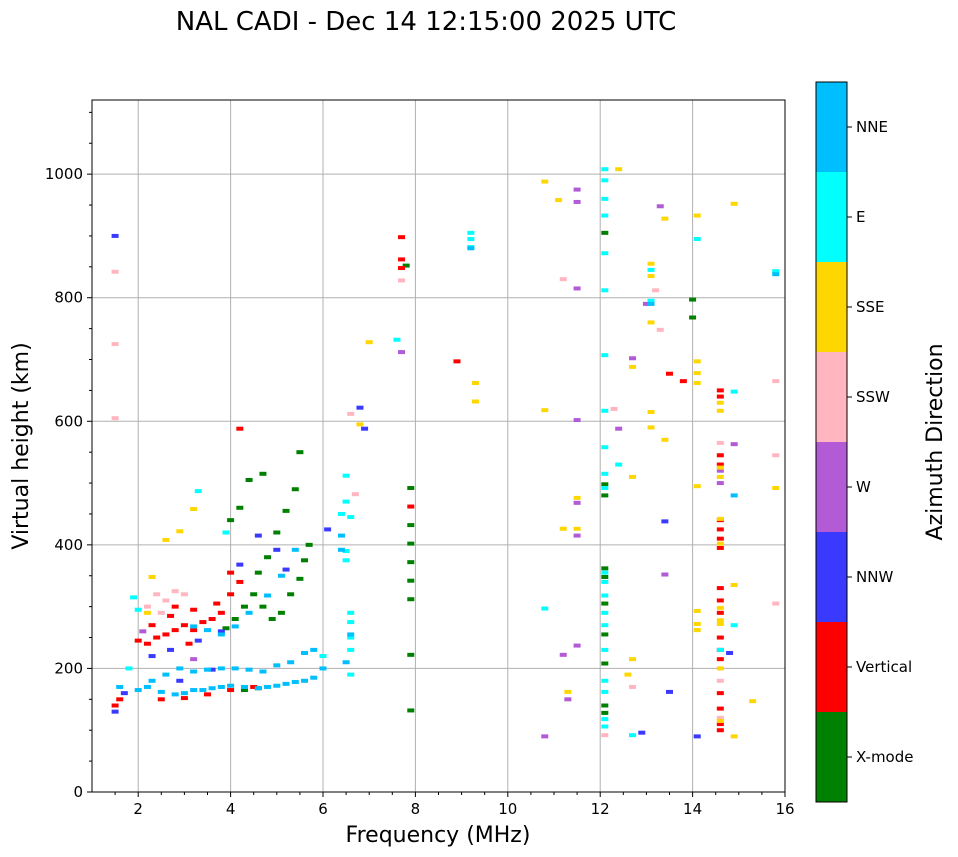 This screenshot has height=857, width=958. What do you see at coordinates (68, 456) in the screenshot?
I see `y-axis-ticks: 0 200 400 600 800 1000` at bounding box center [68, 456].